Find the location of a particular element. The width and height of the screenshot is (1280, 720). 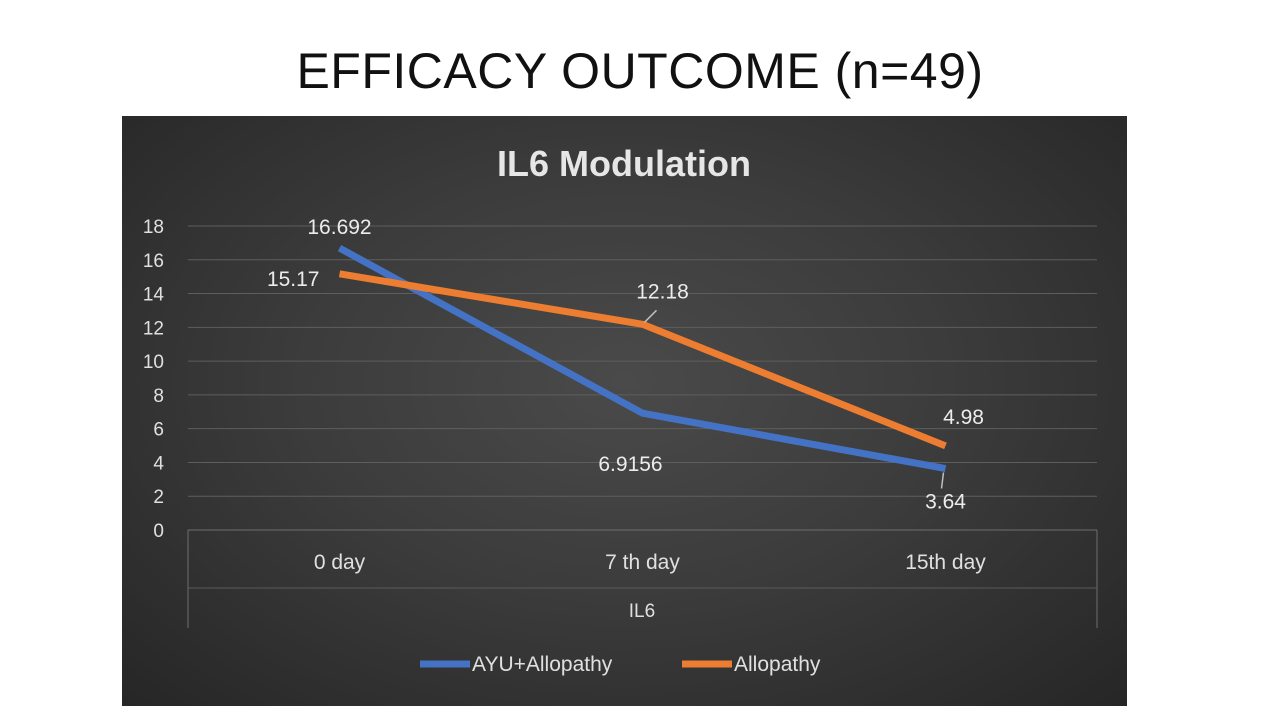

y-tick-label: 6 is located at coordinates (158, 430).